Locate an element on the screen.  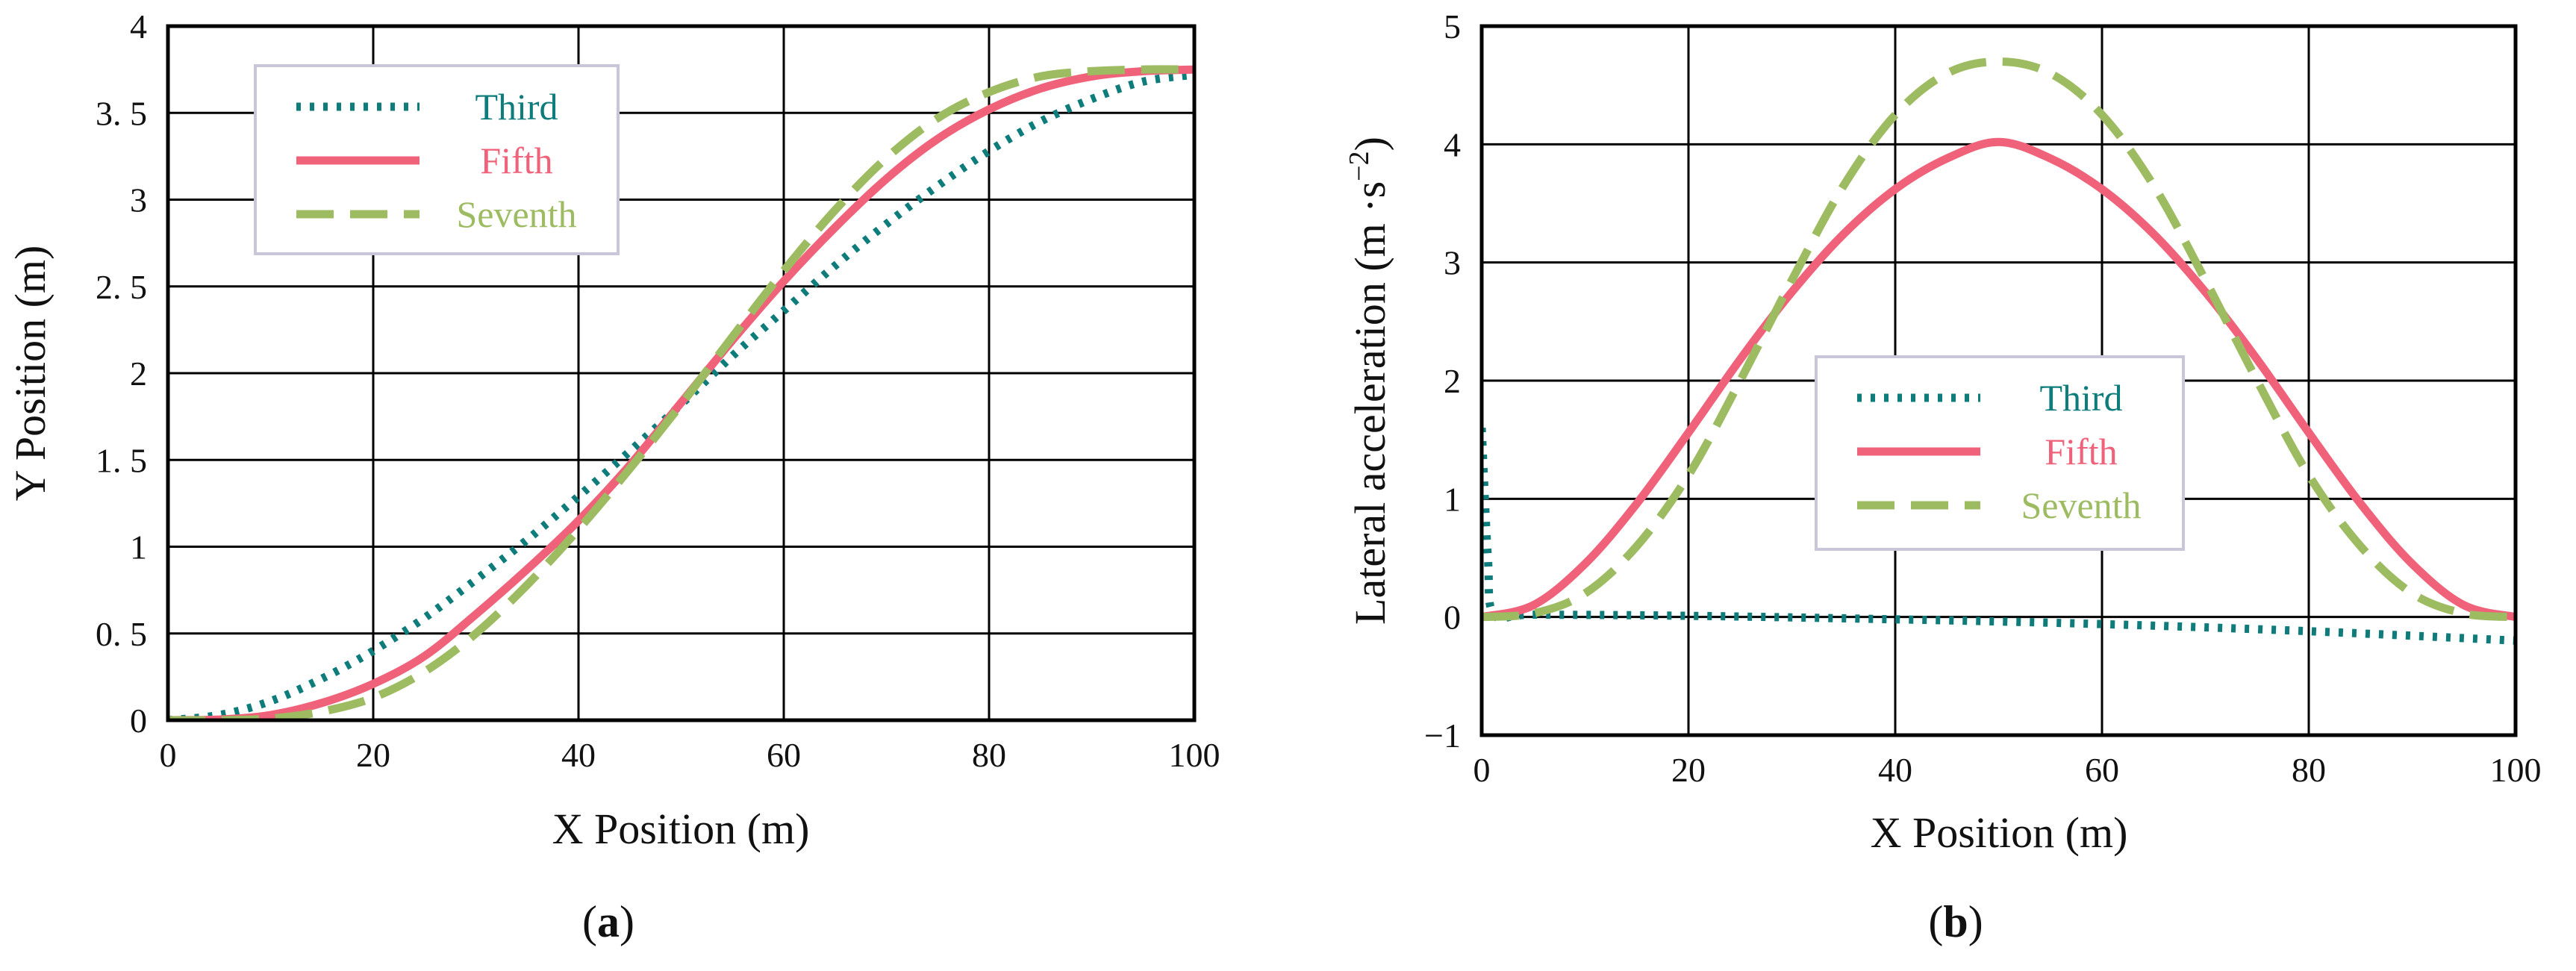
panel-label: (a) is located at coordinates (608, 922).